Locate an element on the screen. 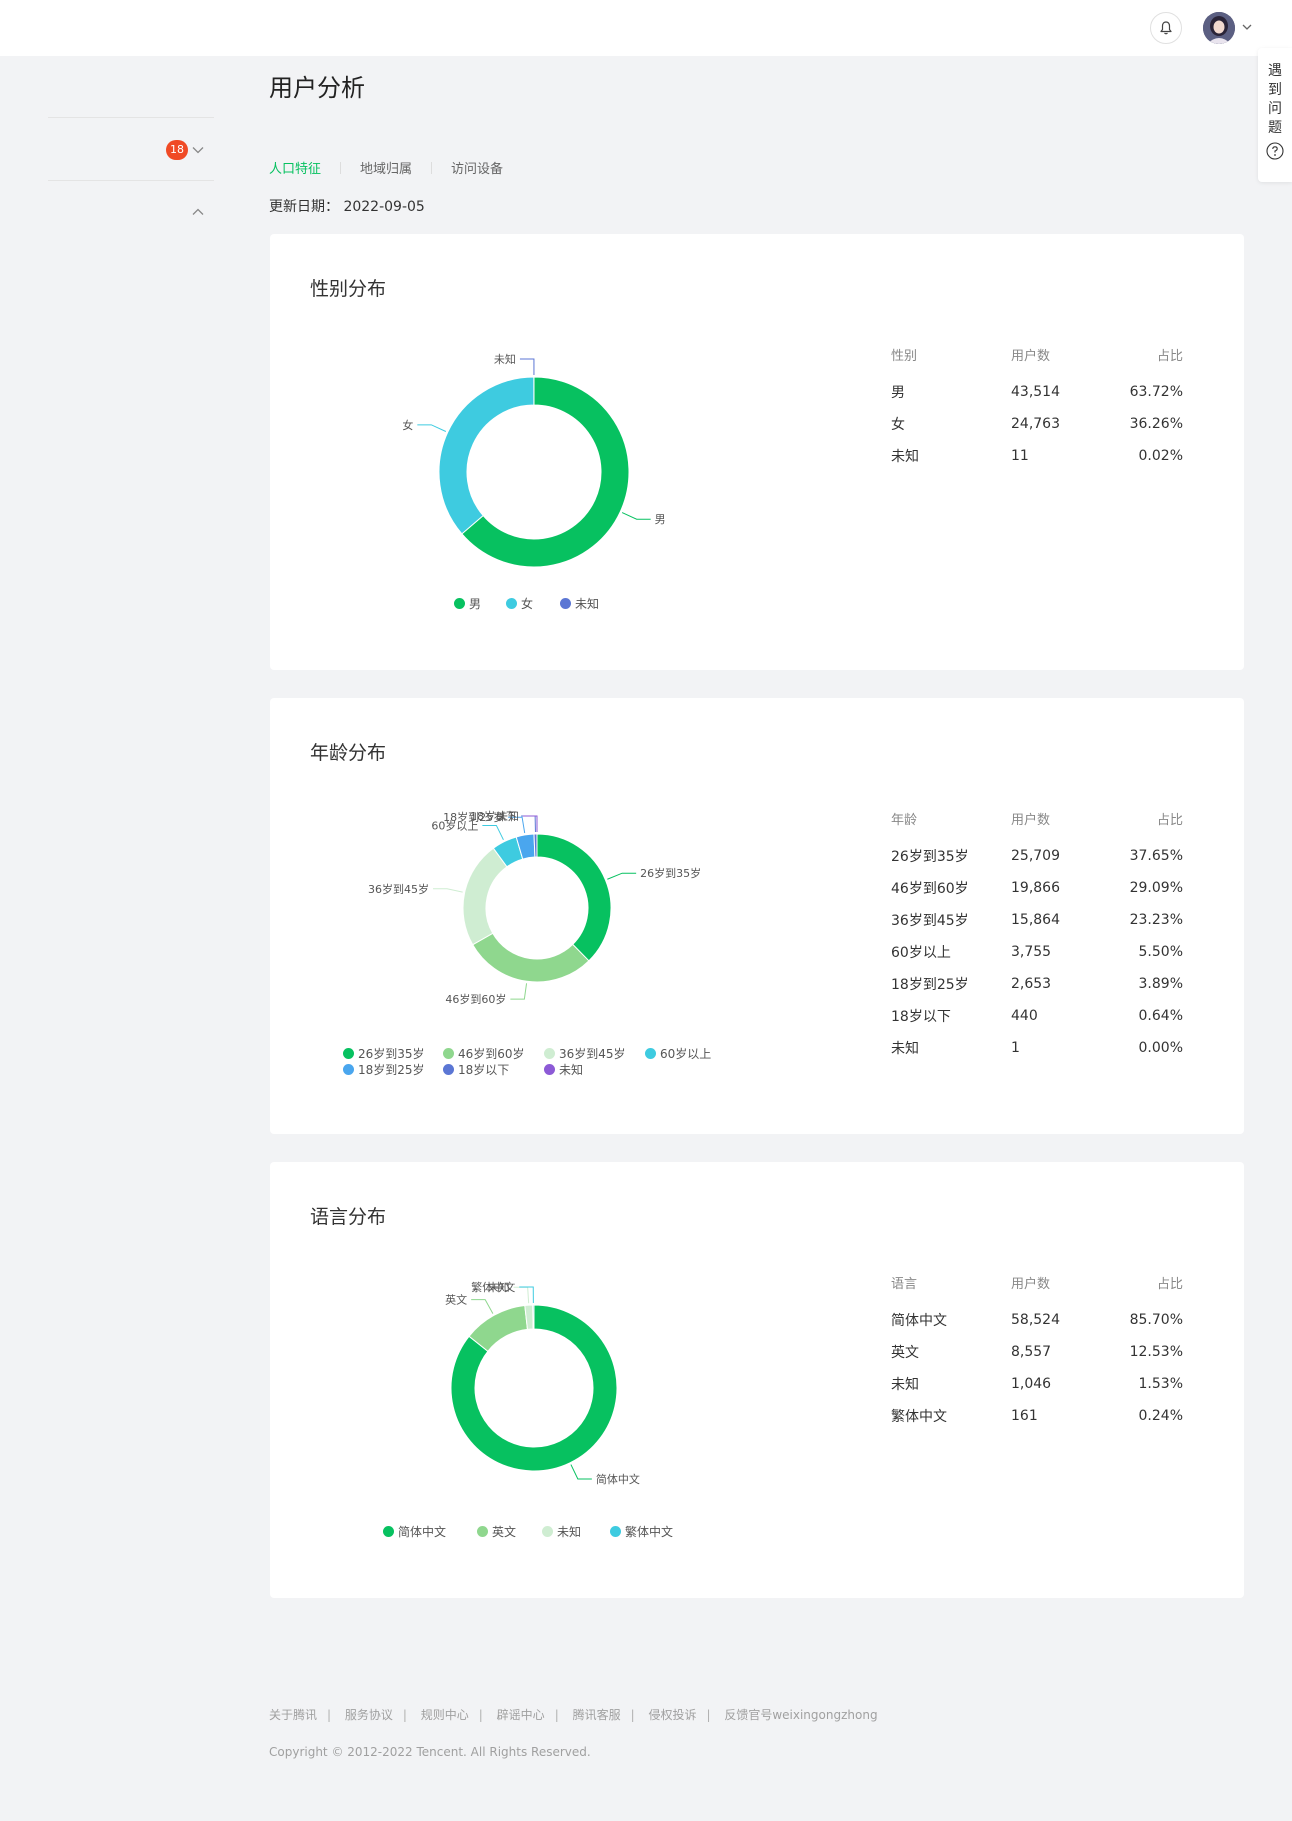 This screenshot has width=1292, height=1821. table-cell: 11 is located at coordinates (1020, 456).